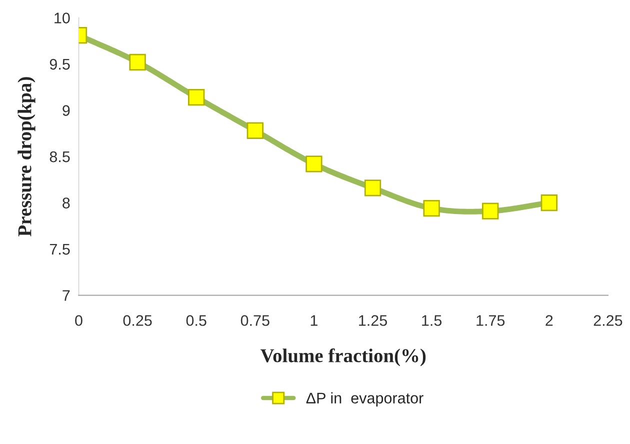 This screenshot has height=444, width=630. Describe the element at coordinates (432, 320) in the screenshot. I see `x-tick-label: 1.5` at that location.